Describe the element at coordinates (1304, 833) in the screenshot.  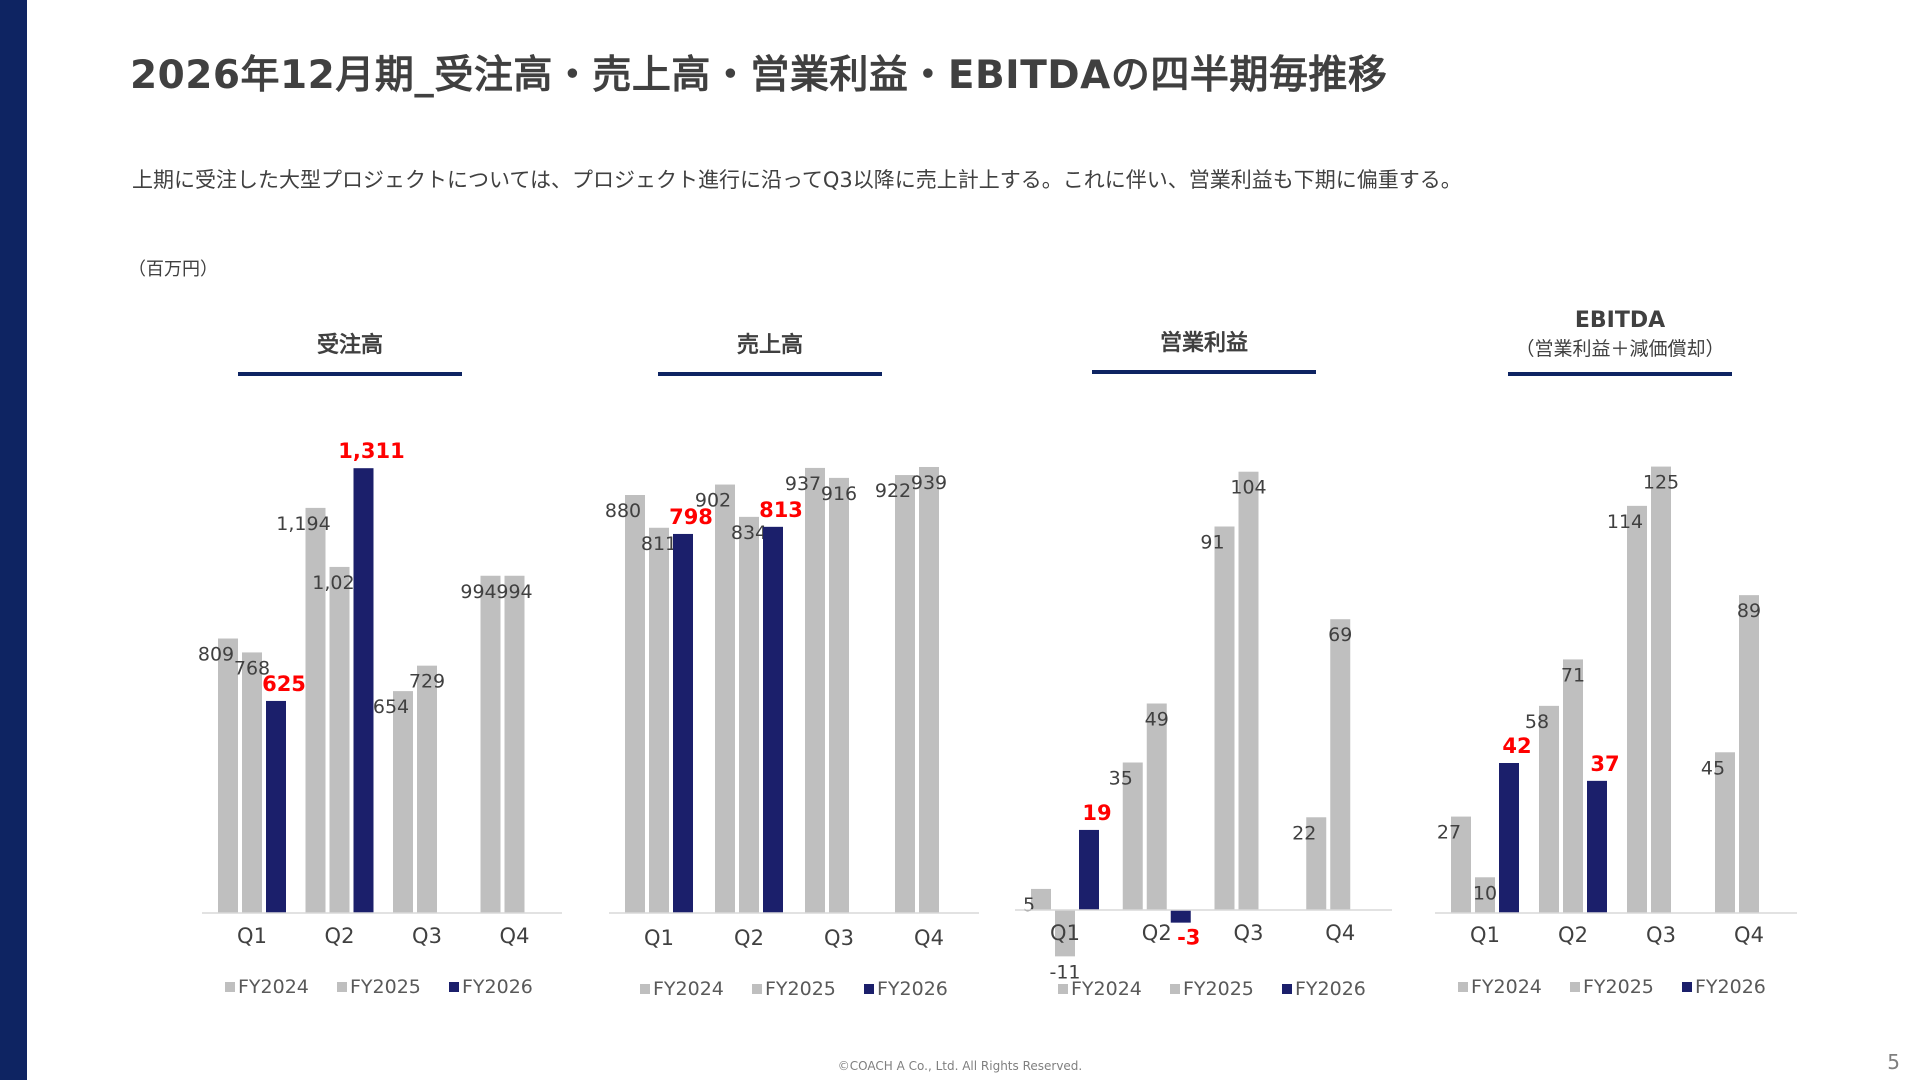
I see `chart-2-label-FY2024-Q4: 22` at that location.